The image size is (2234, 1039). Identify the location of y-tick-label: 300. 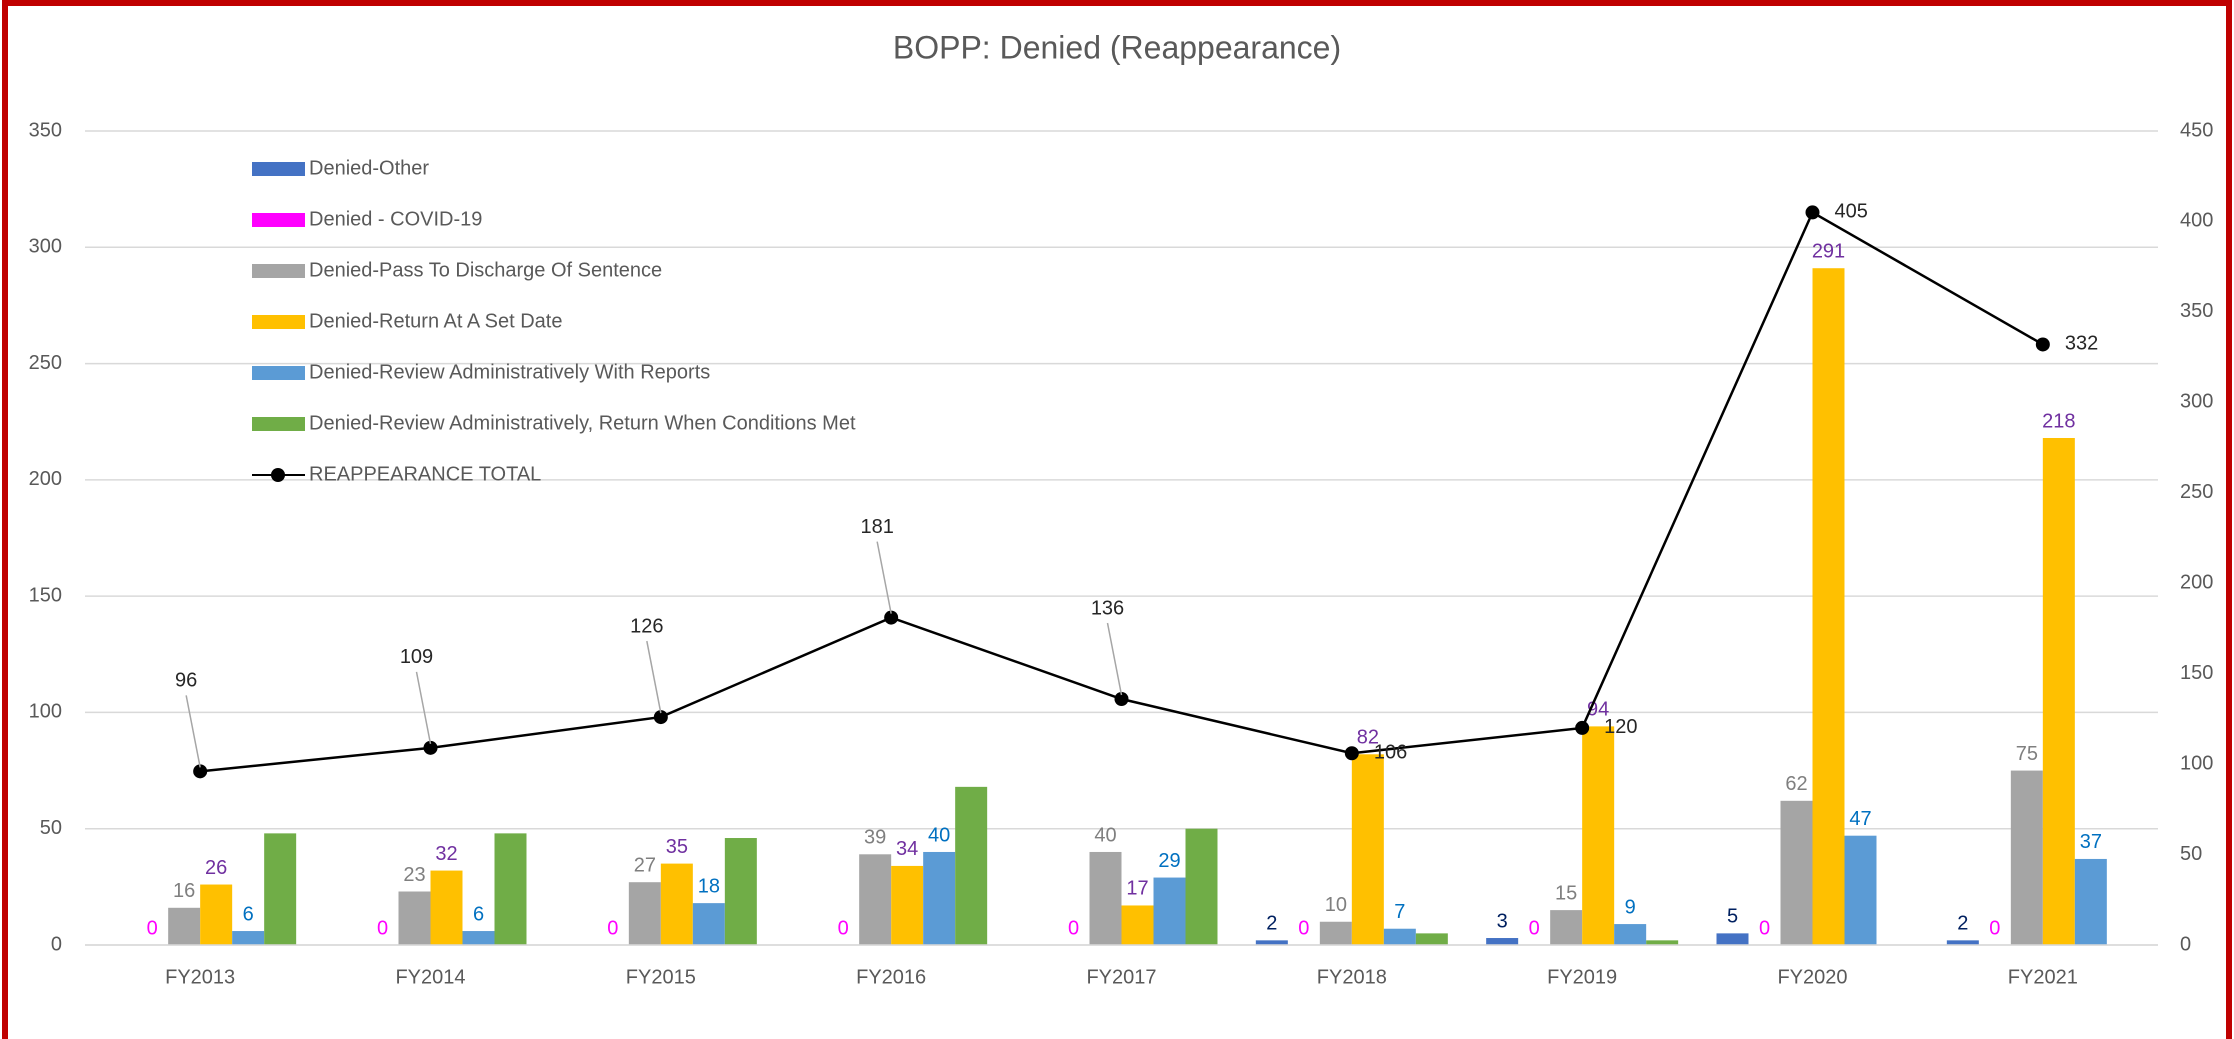
(45, 247).